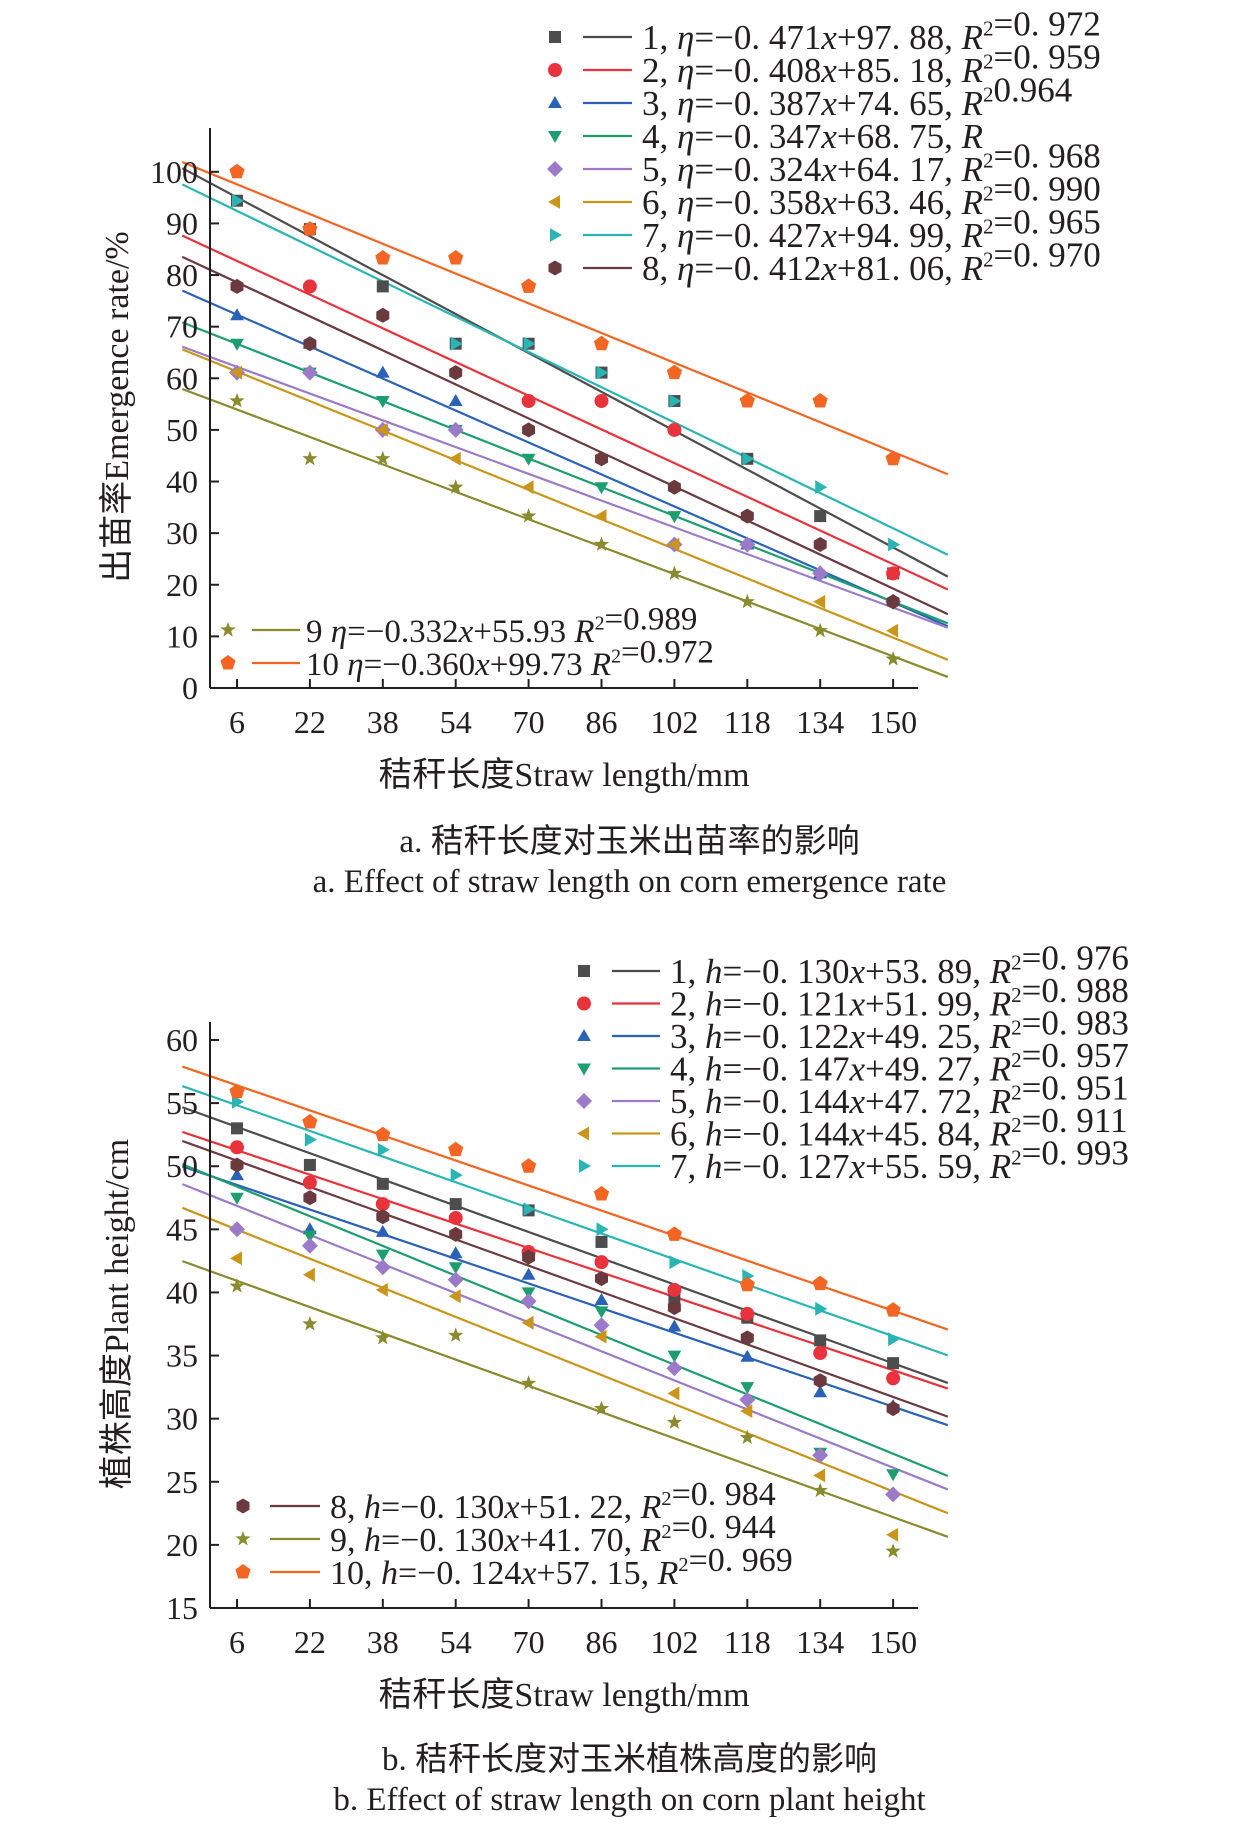 Image resolution: width=1259 pixels, height=1839 pixels. Describe the element at coordinates (812, 136) in the screenshot. I see `legend-label-series-4: 4, η=−0. 347x+68. 75, R` at that location.